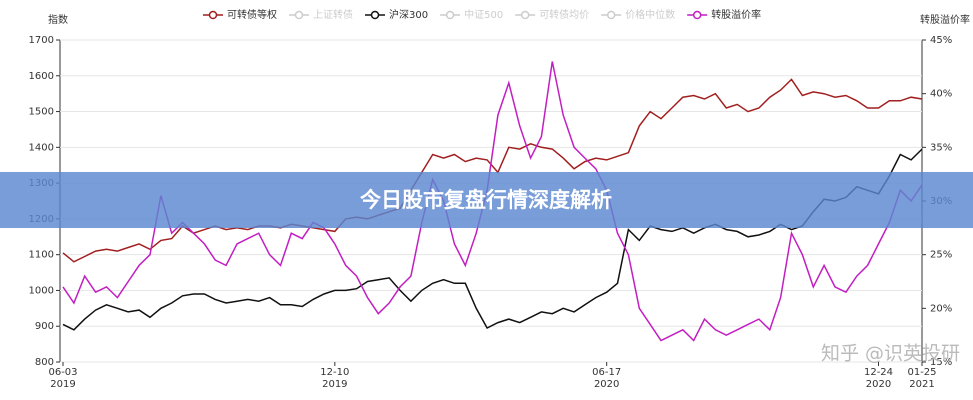 The height and width of the screenshot is (400, 973). I want to click on y2-tick-label: 35%, so click(941, 147).